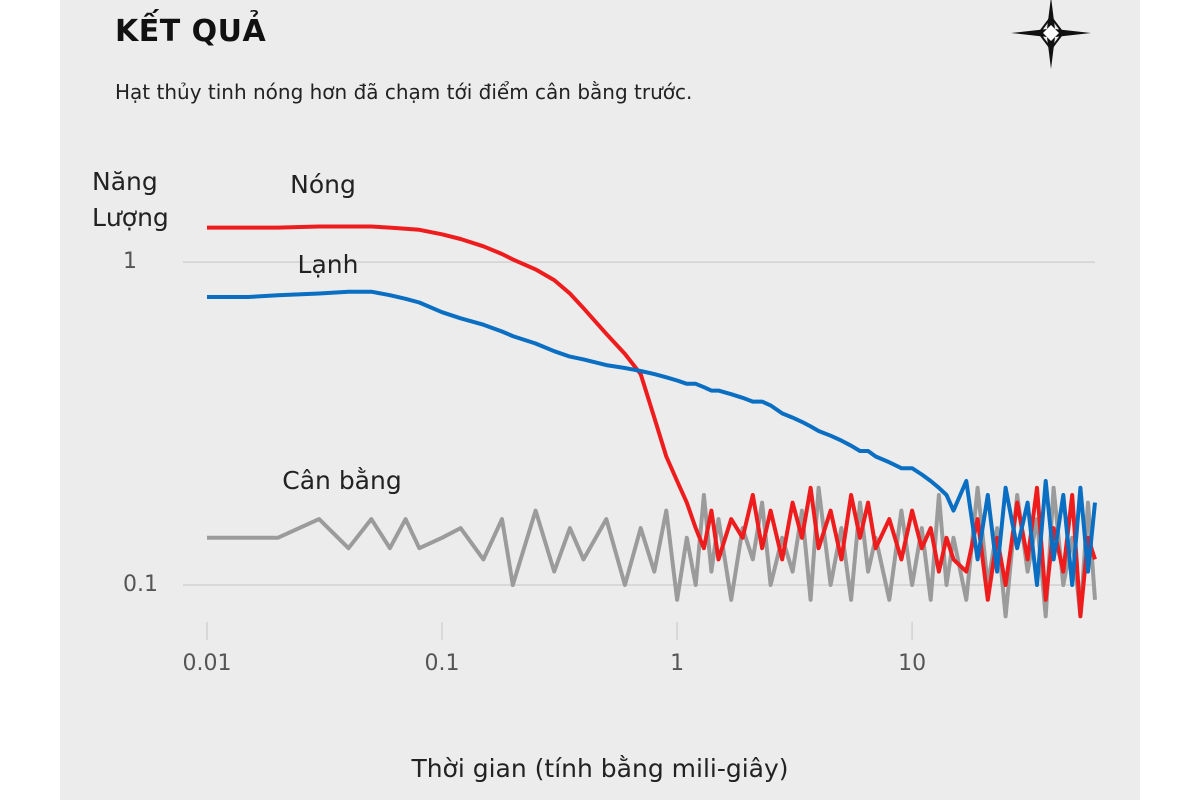 The image size is (1200, 800). Describe the element at coordinates (328, 264) in the screenshot. I see `series-label: Lạnh` at that location.